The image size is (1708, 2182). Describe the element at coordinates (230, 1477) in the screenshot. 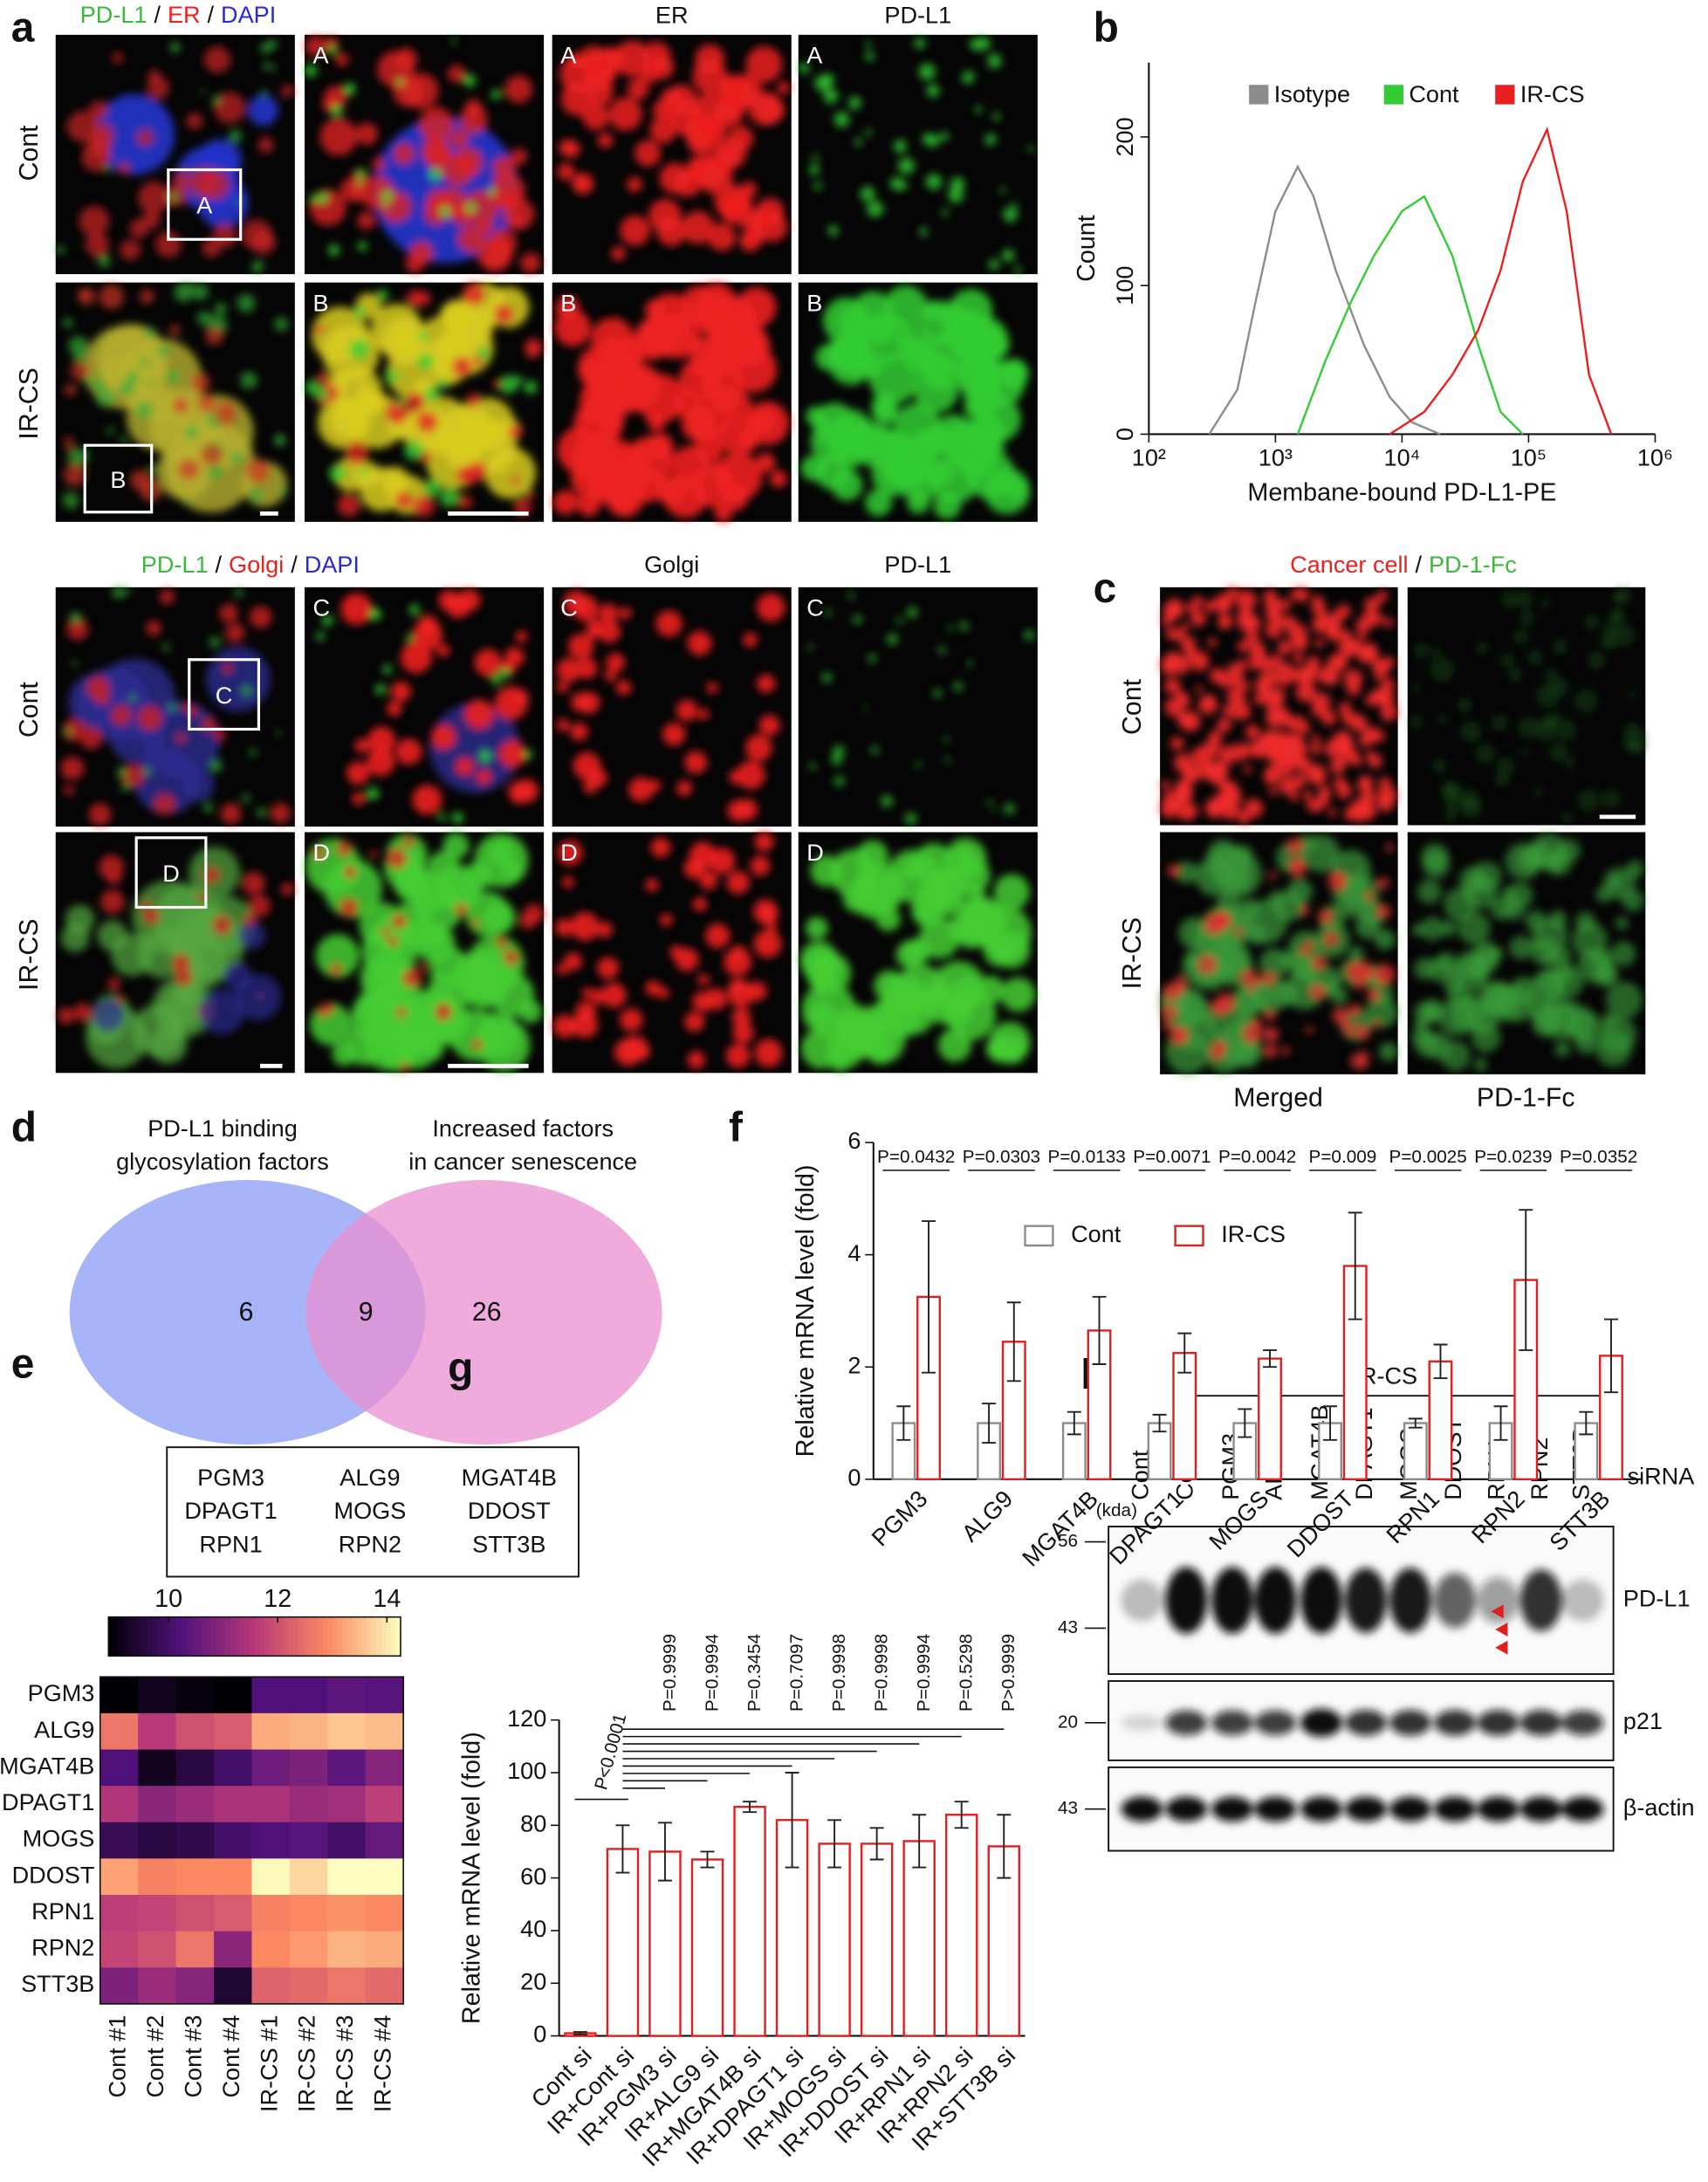

I see `gene: PGM3` at that location.